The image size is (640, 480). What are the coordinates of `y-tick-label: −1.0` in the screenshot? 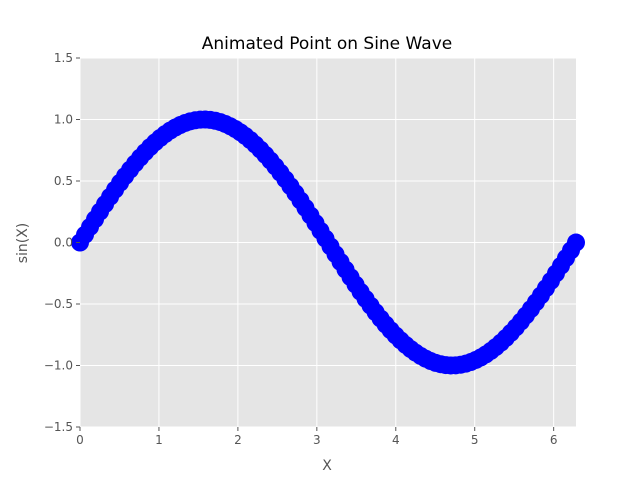 It's located at (58, 366).